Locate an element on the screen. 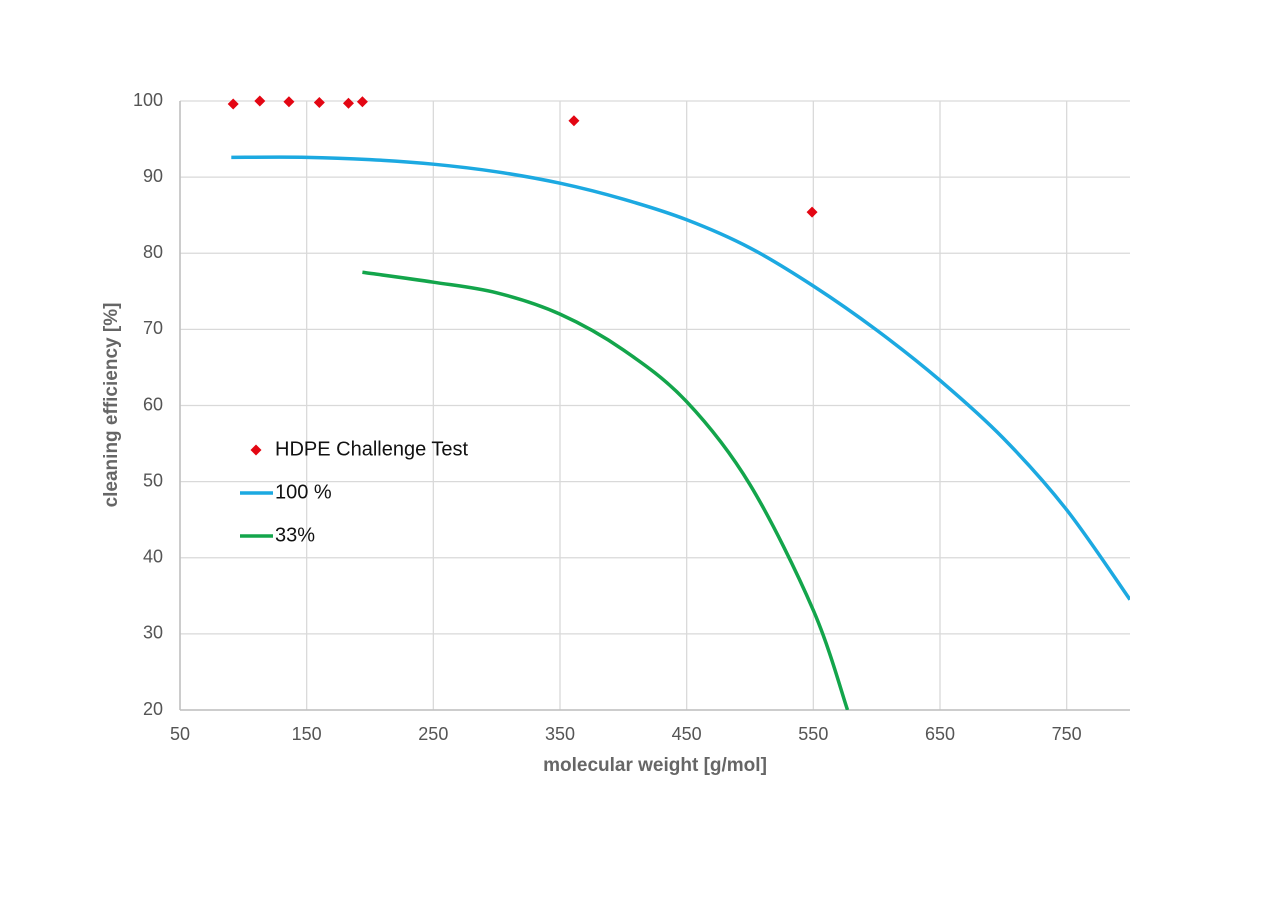  y-tick-label: 40 is located at coordinates (153, 557).